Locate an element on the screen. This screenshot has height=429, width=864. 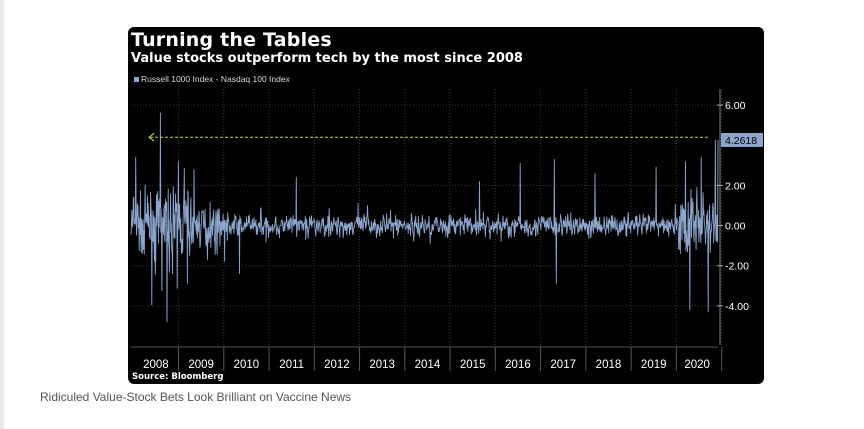
chart-title: Turning the Tables is located at coordinates (231, 40).